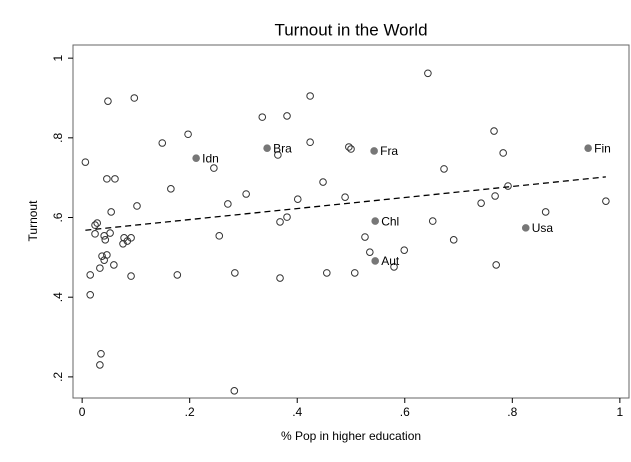 Image resolution: width=631 pixels, height=462 pixels. What do you see at coordinates (389, 151) in the screenshot?
I see `point-label: Fra` at bounding box center [389, 151].